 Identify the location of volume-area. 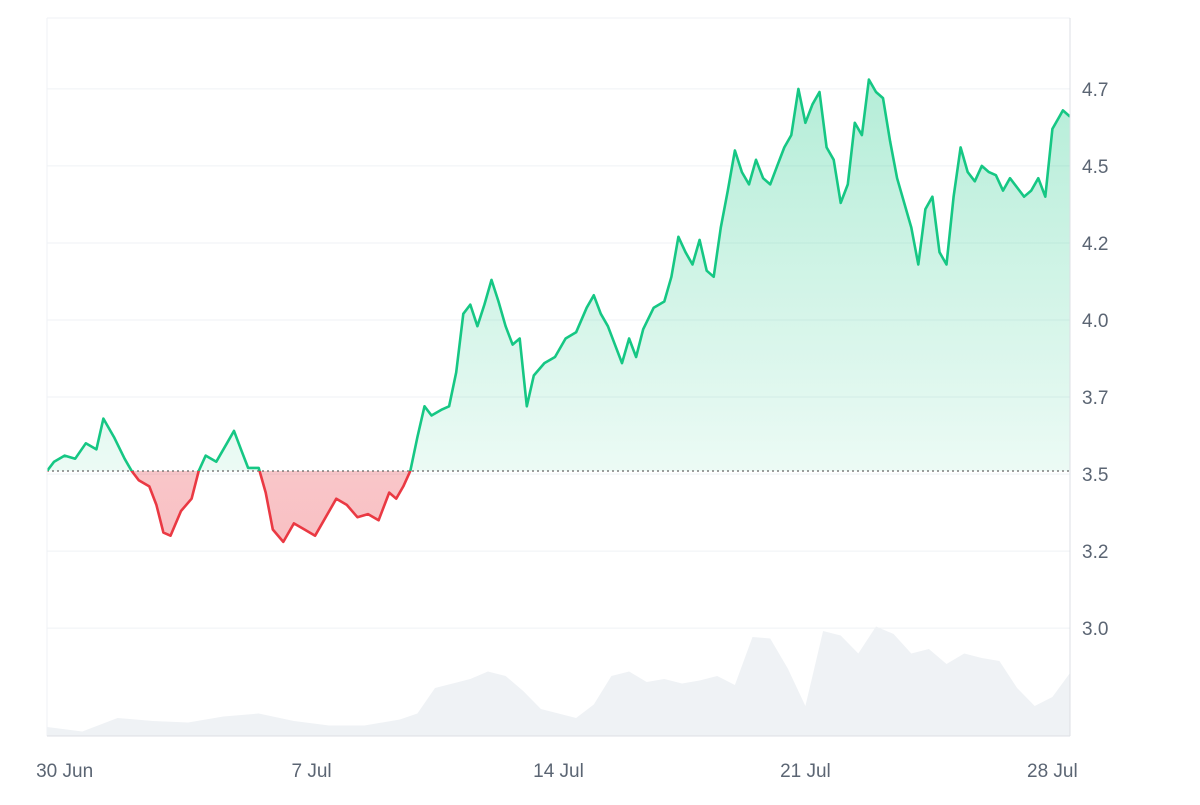
(558, 681).